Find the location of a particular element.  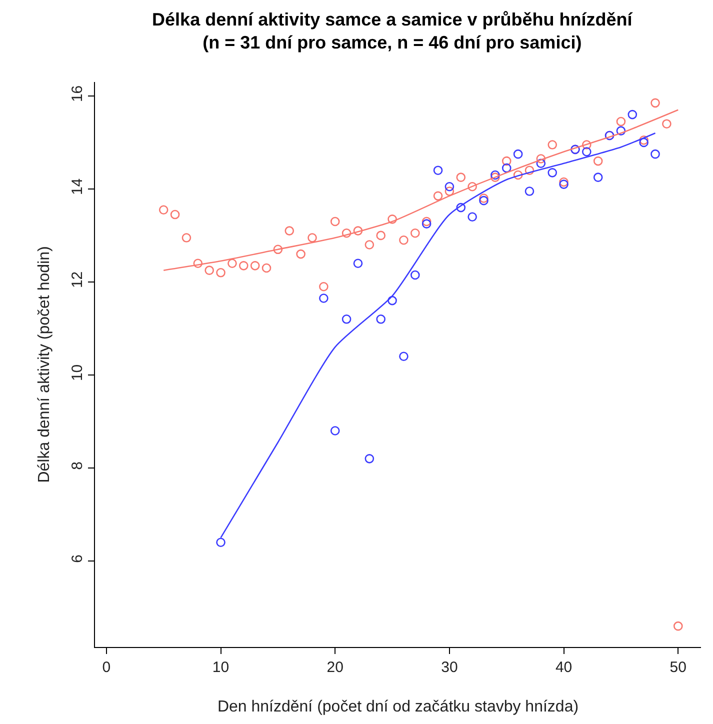

chart-subtitle: (n = 31 dní pro samce, n = 46 dní pro samici) is located at coordinates (392, 42).